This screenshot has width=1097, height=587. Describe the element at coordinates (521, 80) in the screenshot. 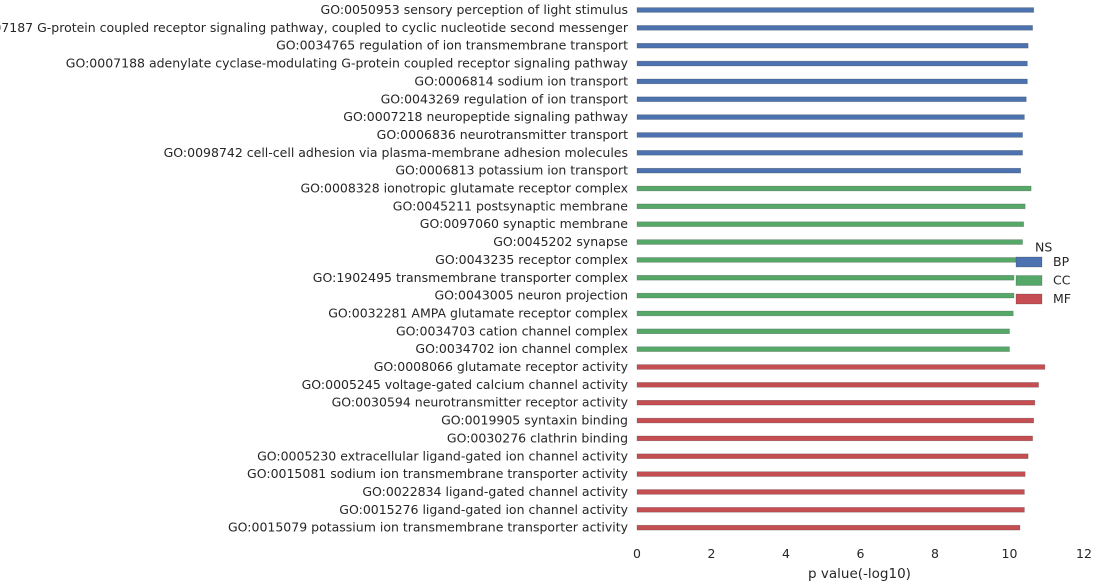

I see `category-label: GO:0006814 sodium ion transport` at that location.